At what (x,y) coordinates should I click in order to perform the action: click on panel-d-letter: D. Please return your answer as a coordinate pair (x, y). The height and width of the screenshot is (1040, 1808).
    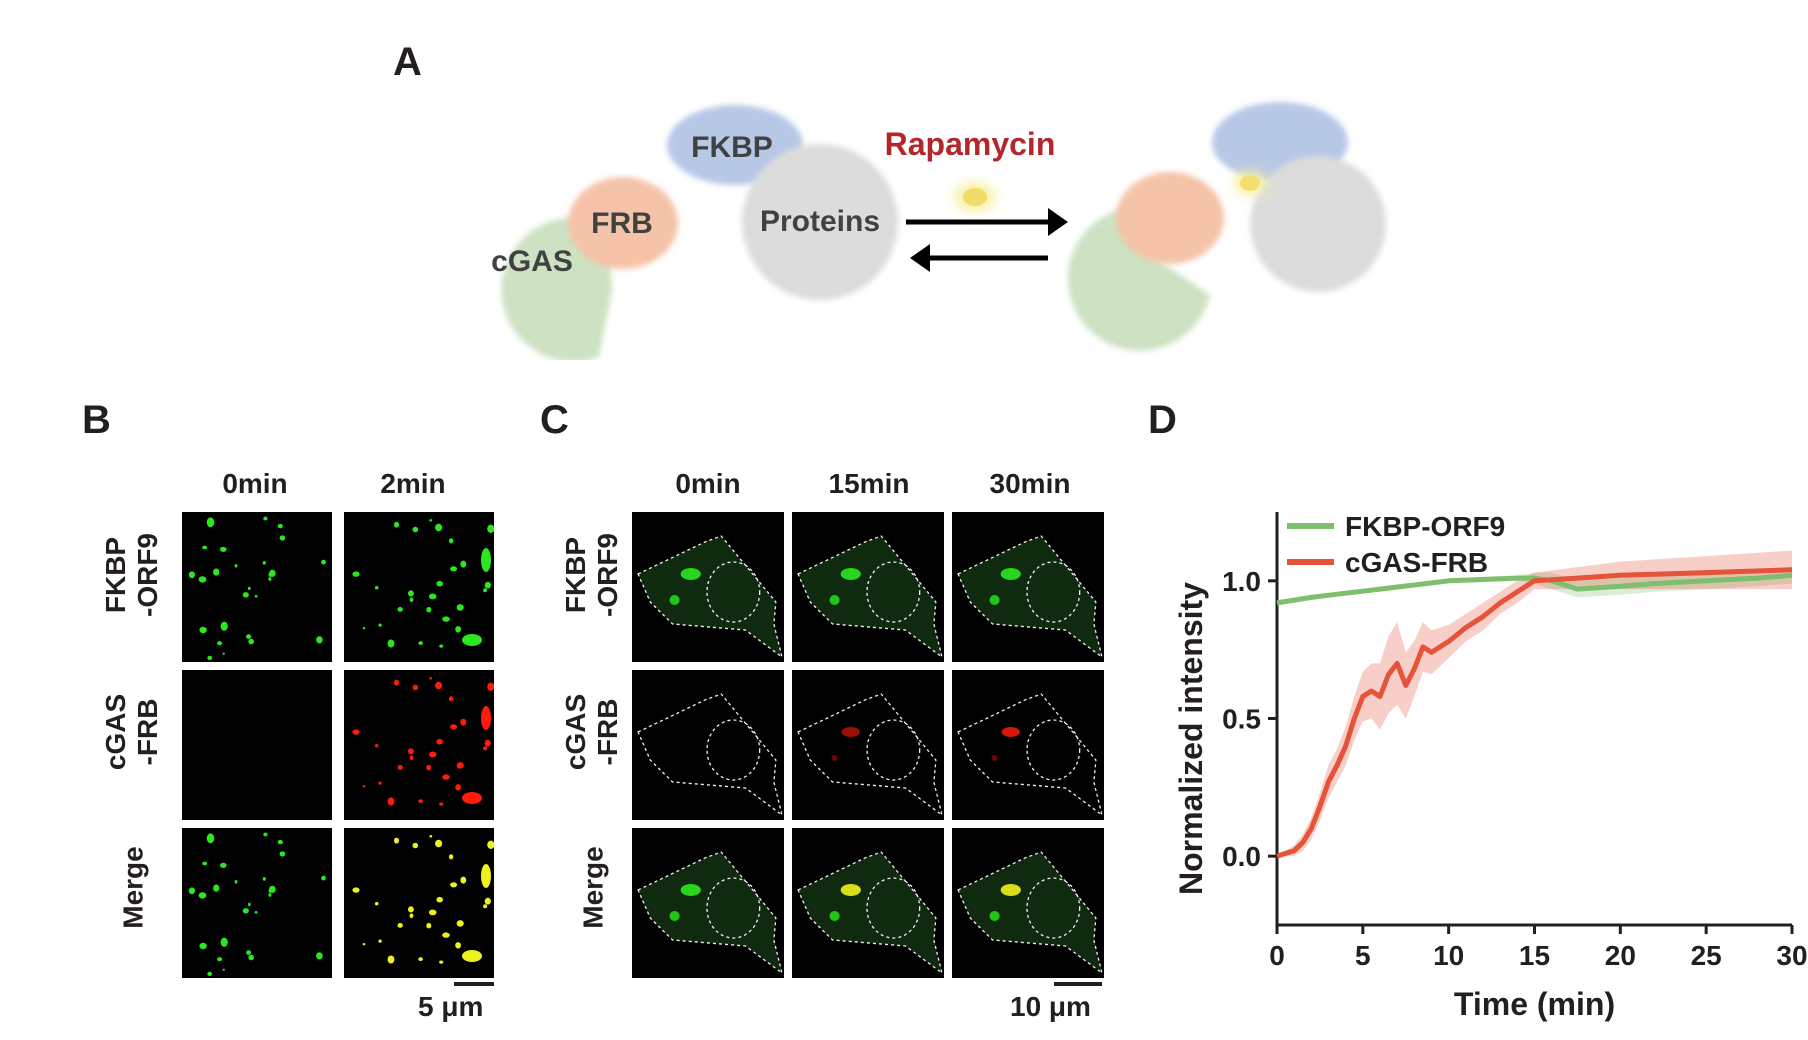
    Looking at the image, I should click on (1162, 420).